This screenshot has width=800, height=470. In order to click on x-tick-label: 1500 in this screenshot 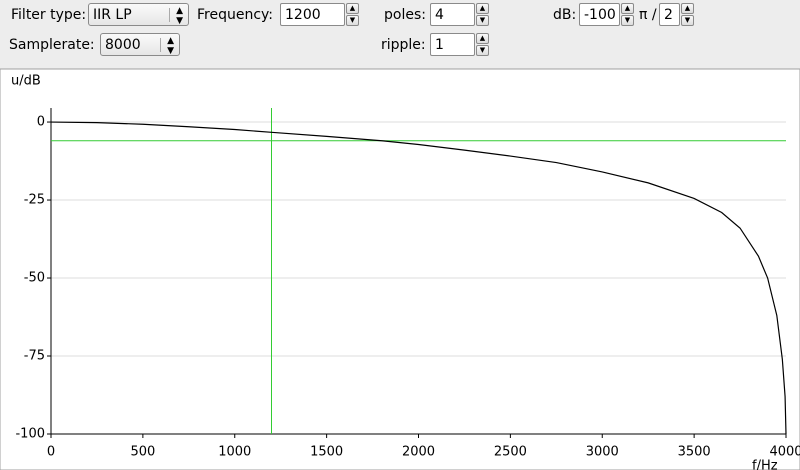, I will do `click(326, 452)`.